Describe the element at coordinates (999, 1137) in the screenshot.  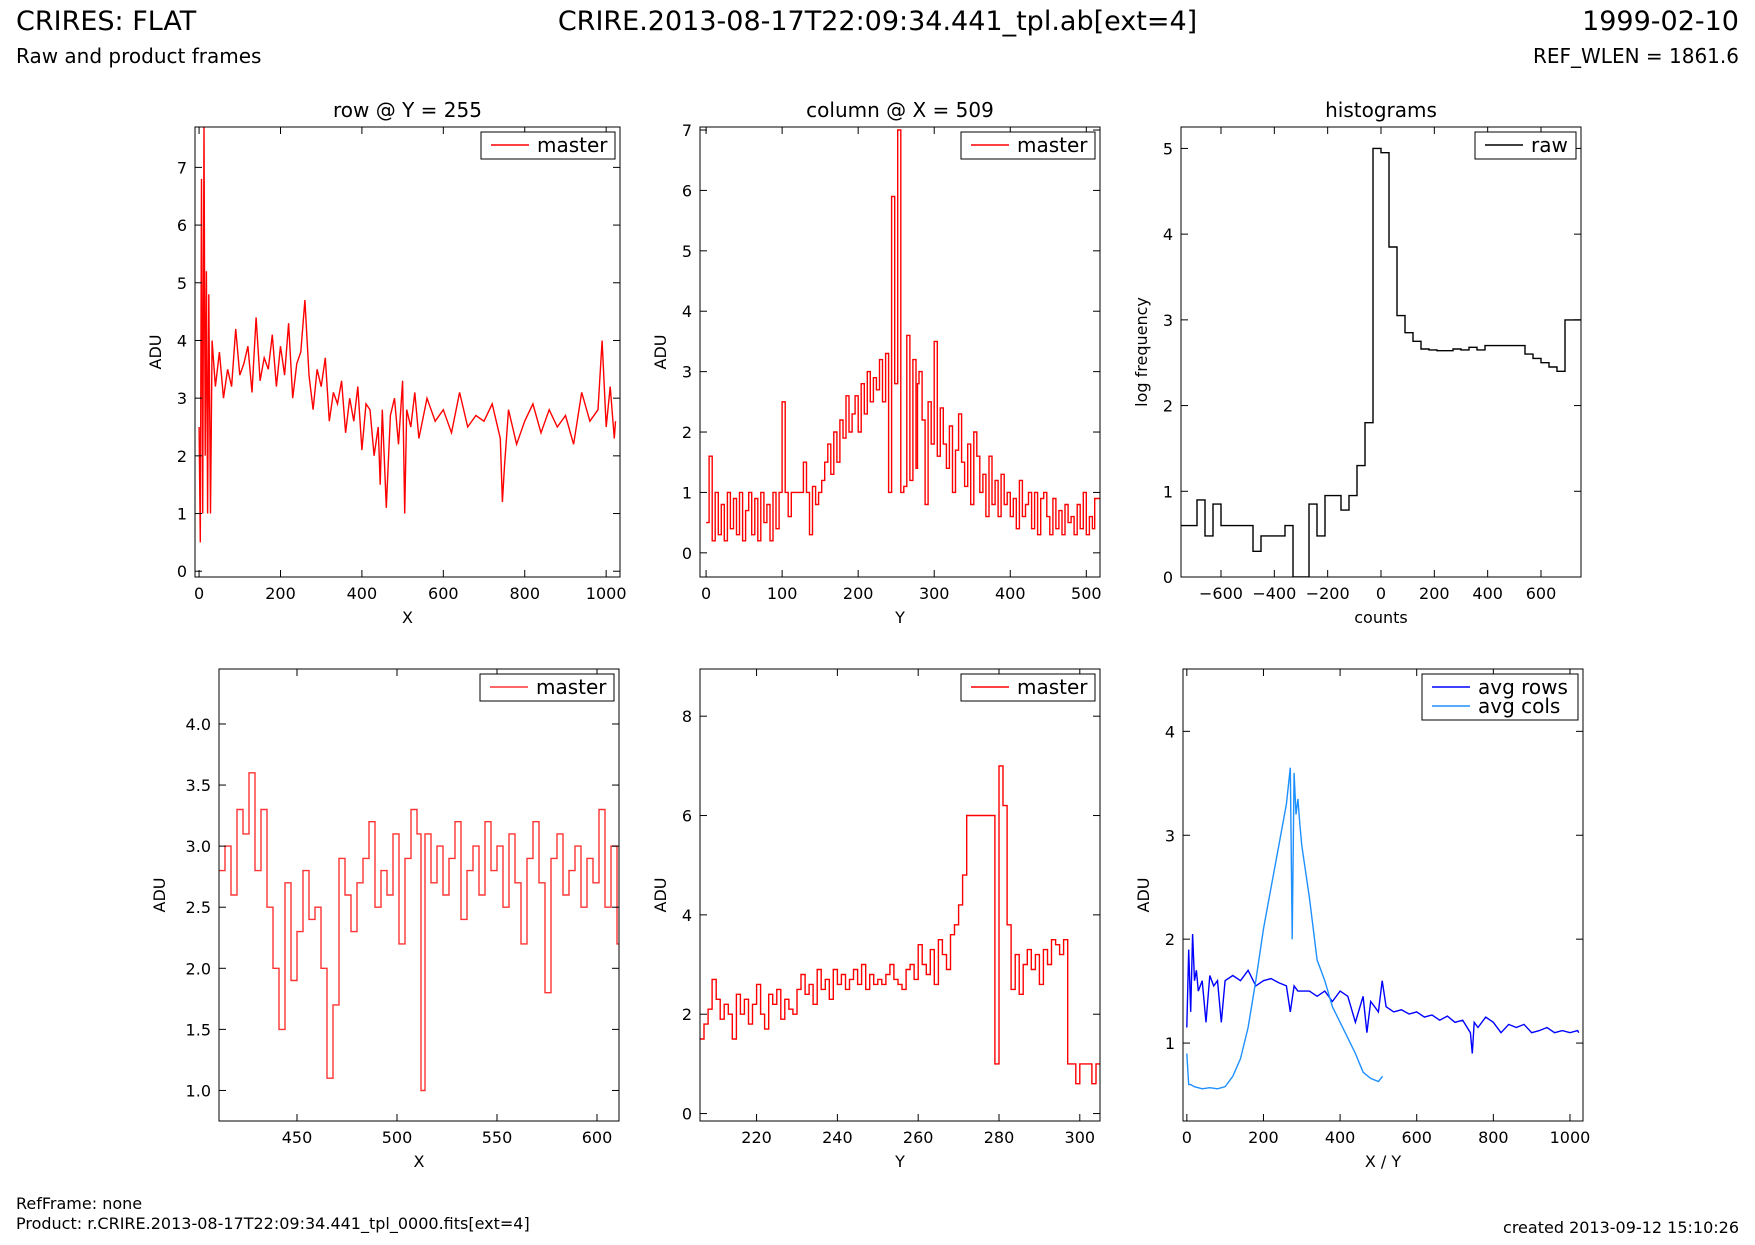
I see `x-tick-label: 280` at that location.